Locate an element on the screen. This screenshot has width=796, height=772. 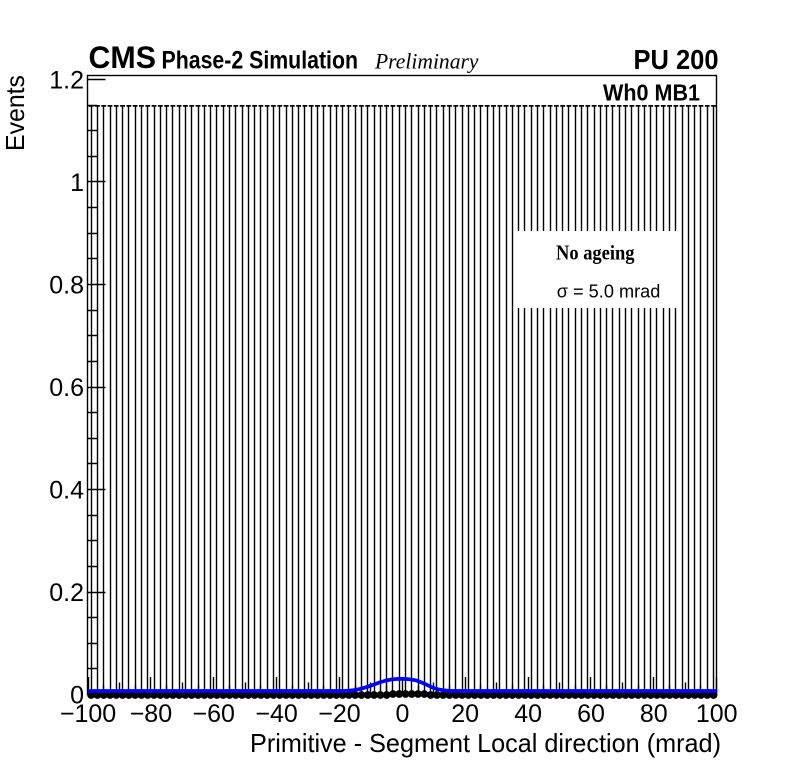
svg-text: −20 is located at coordinates (339, 714).